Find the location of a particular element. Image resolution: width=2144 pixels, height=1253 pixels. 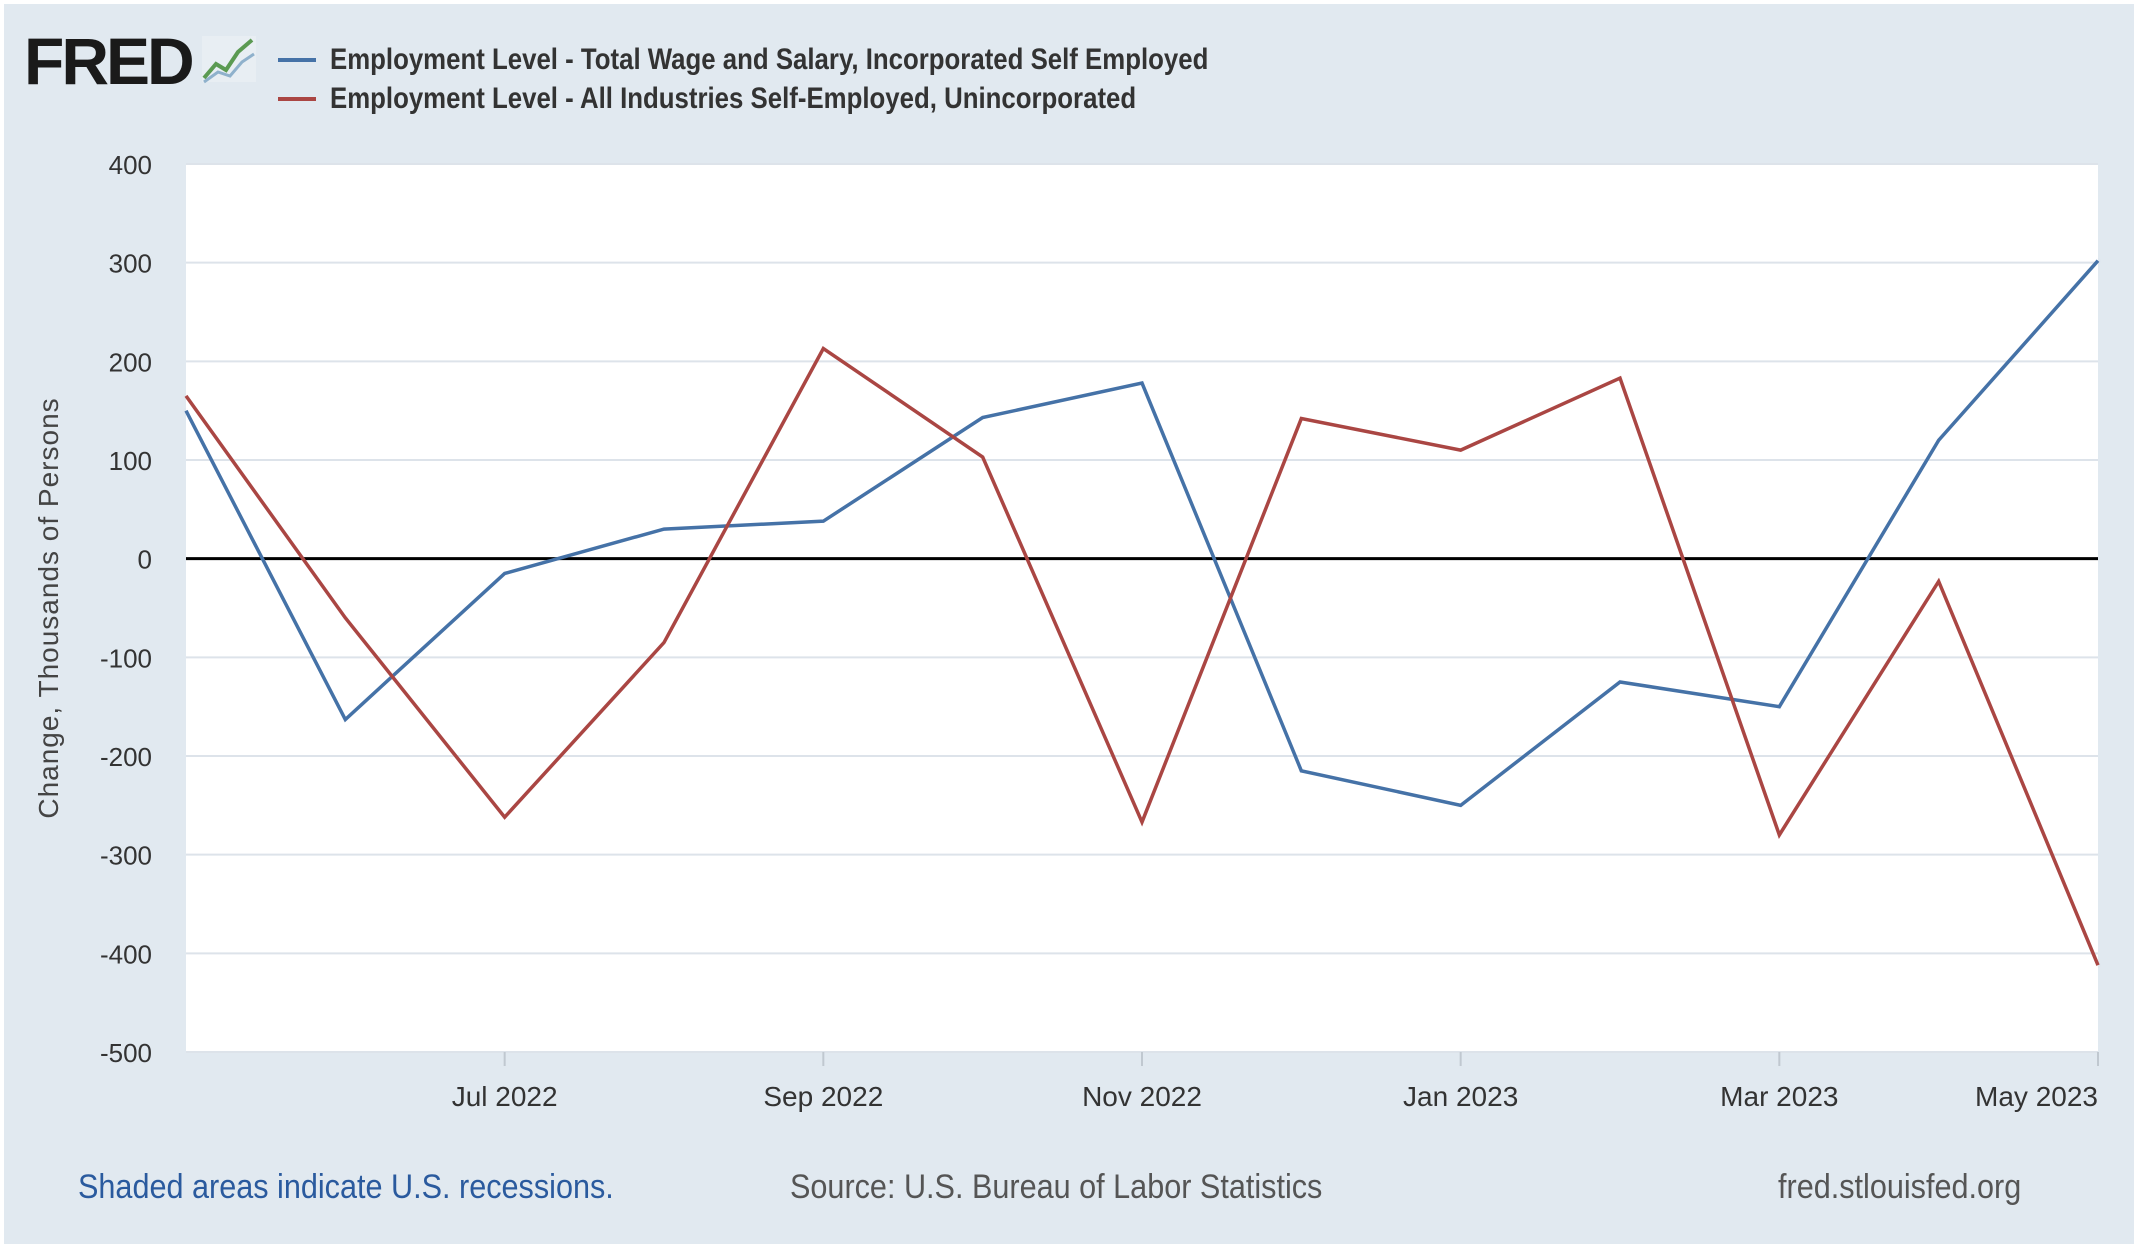

x-axis-ticks is located at coordinates (1301, 1059).